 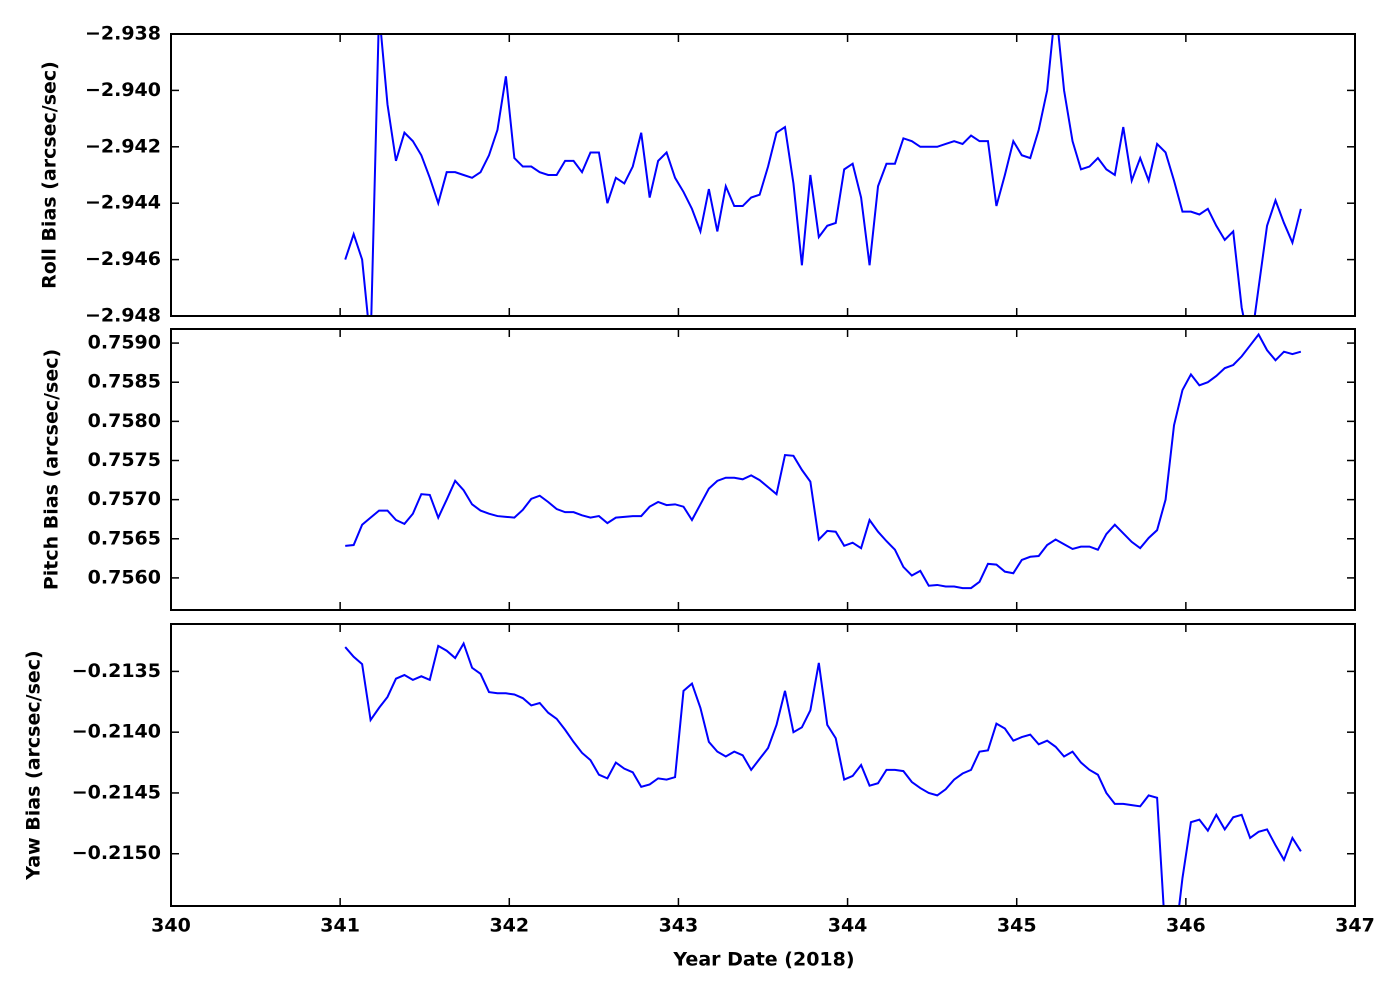 I want to click on y-tick-label: 0.7575, so click(x=124, y=460).